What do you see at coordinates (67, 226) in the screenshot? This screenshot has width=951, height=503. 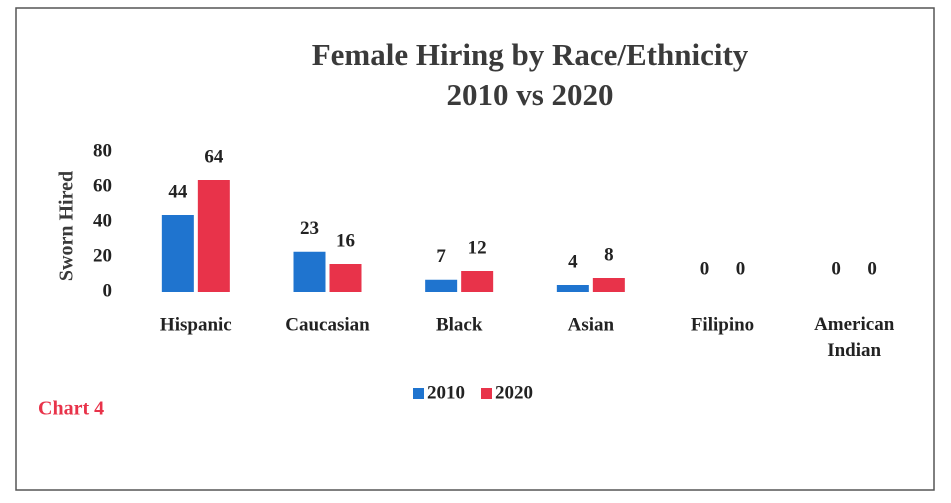 I see `y-axis-label: Sworn Hired` at bounding box center [67, 226].